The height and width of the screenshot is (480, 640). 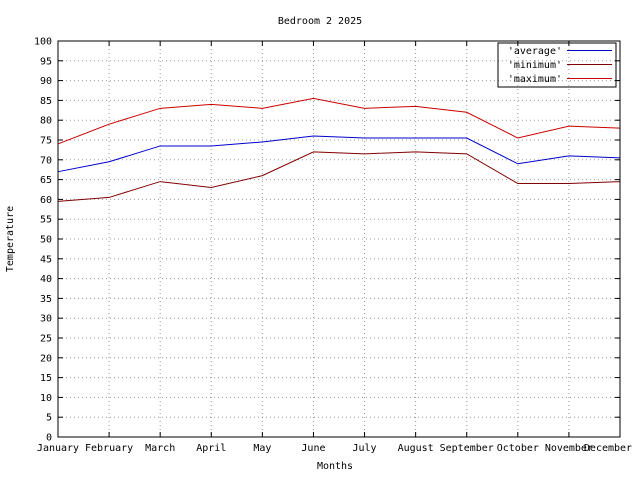 I want to click on y-tick-label: 55, so click(x=46, y=220).